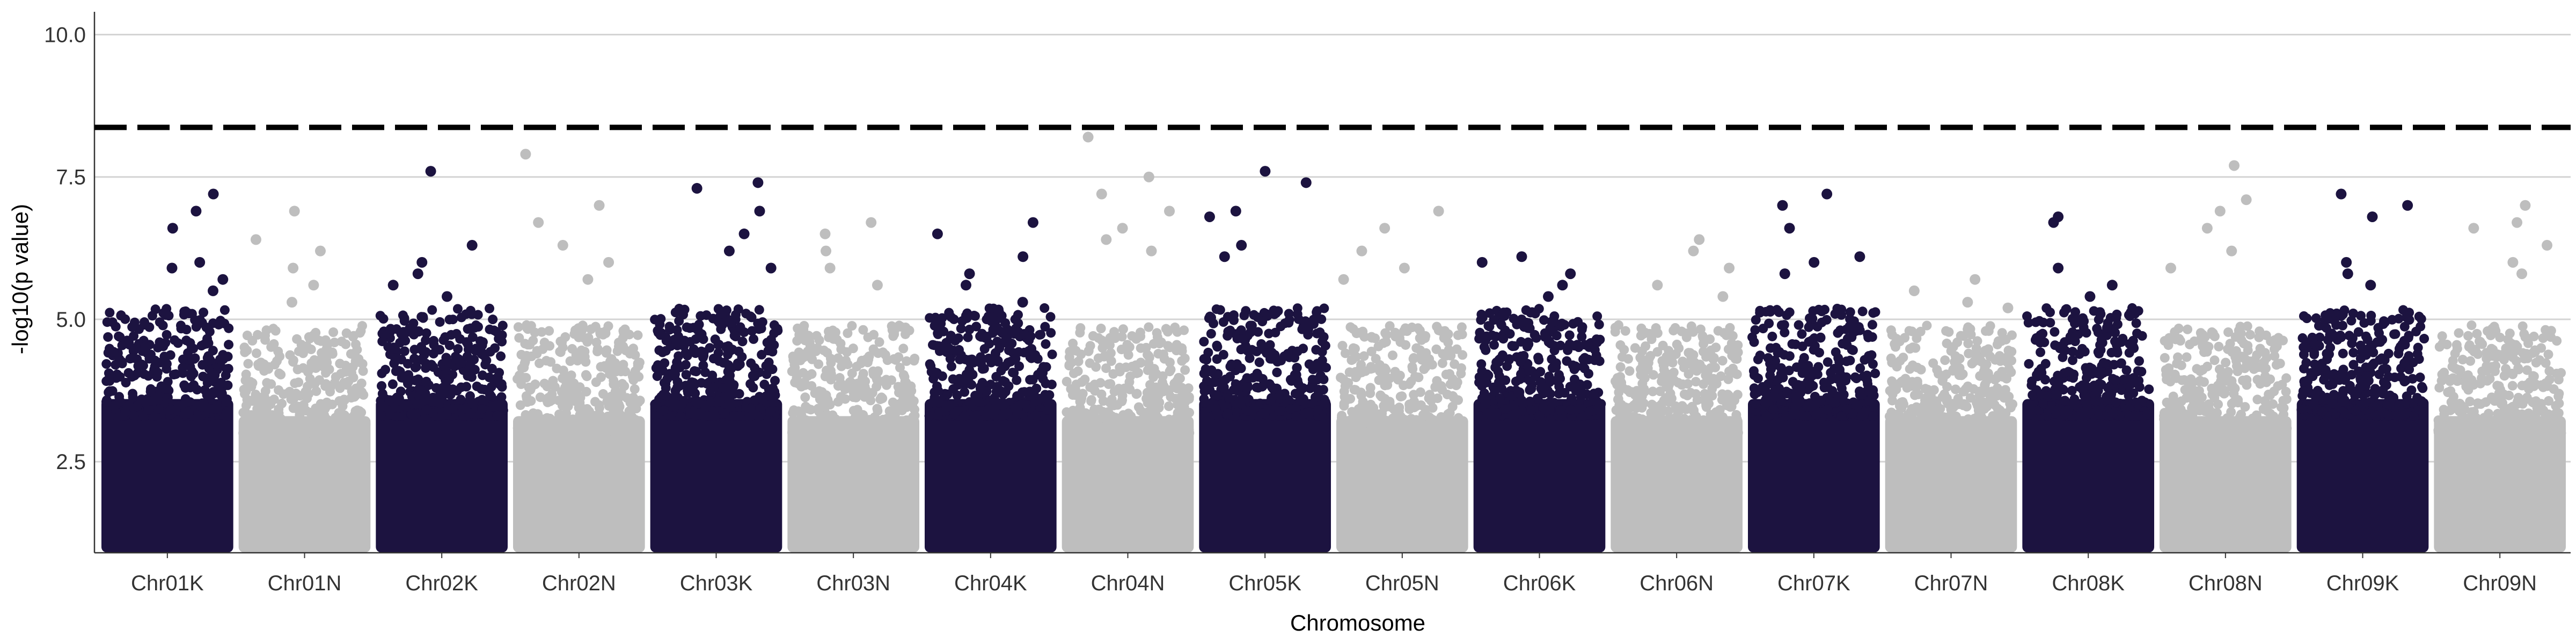  Describe the element at coordinates (1539, 402) in the screenshot. I see `chromosome-points-Chr06K` at that location.